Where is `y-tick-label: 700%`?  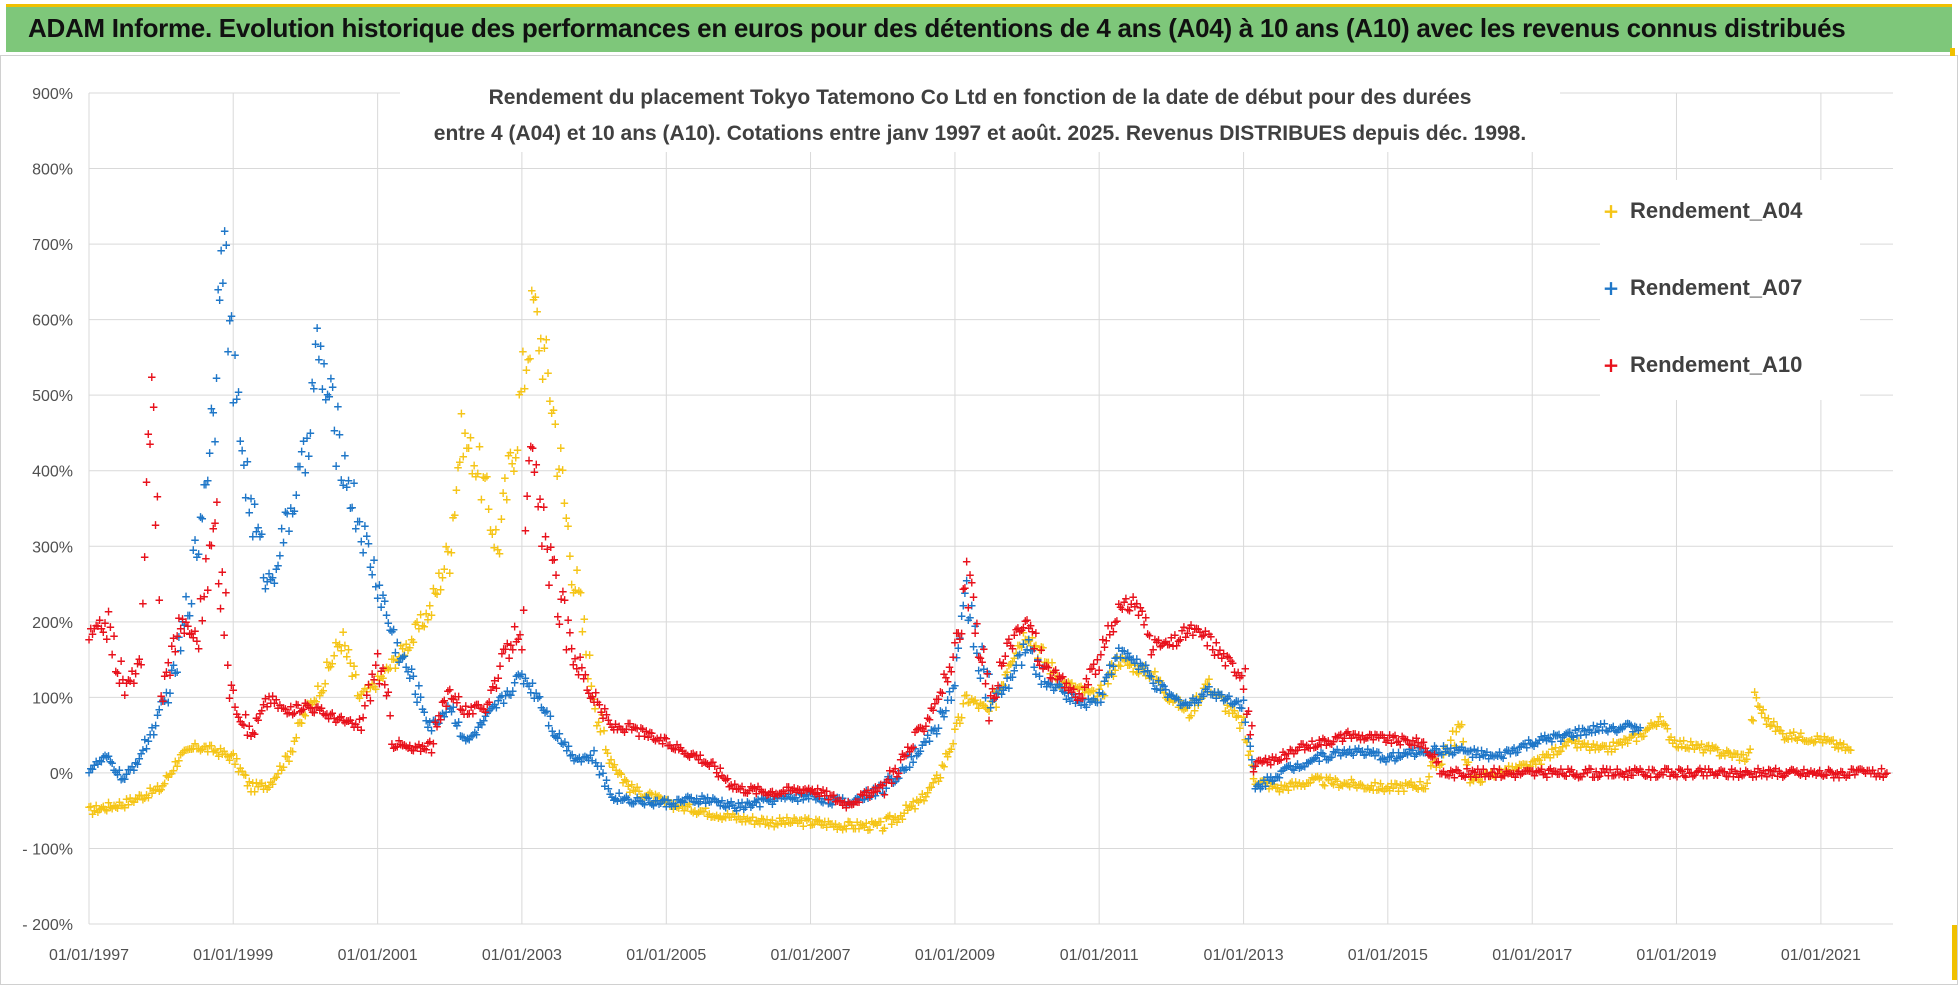 y-tick-label: 700% is located at coordinates (52, 245).